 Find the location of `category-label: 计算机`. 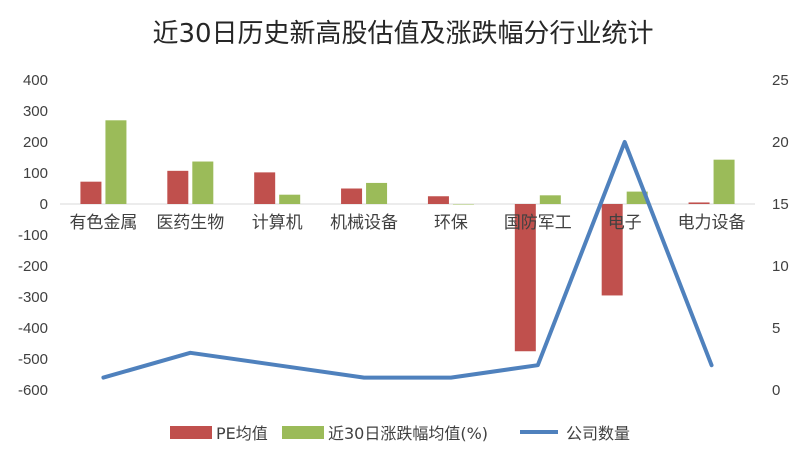

category-label: 计算机 is located at coordinates (277, 223).